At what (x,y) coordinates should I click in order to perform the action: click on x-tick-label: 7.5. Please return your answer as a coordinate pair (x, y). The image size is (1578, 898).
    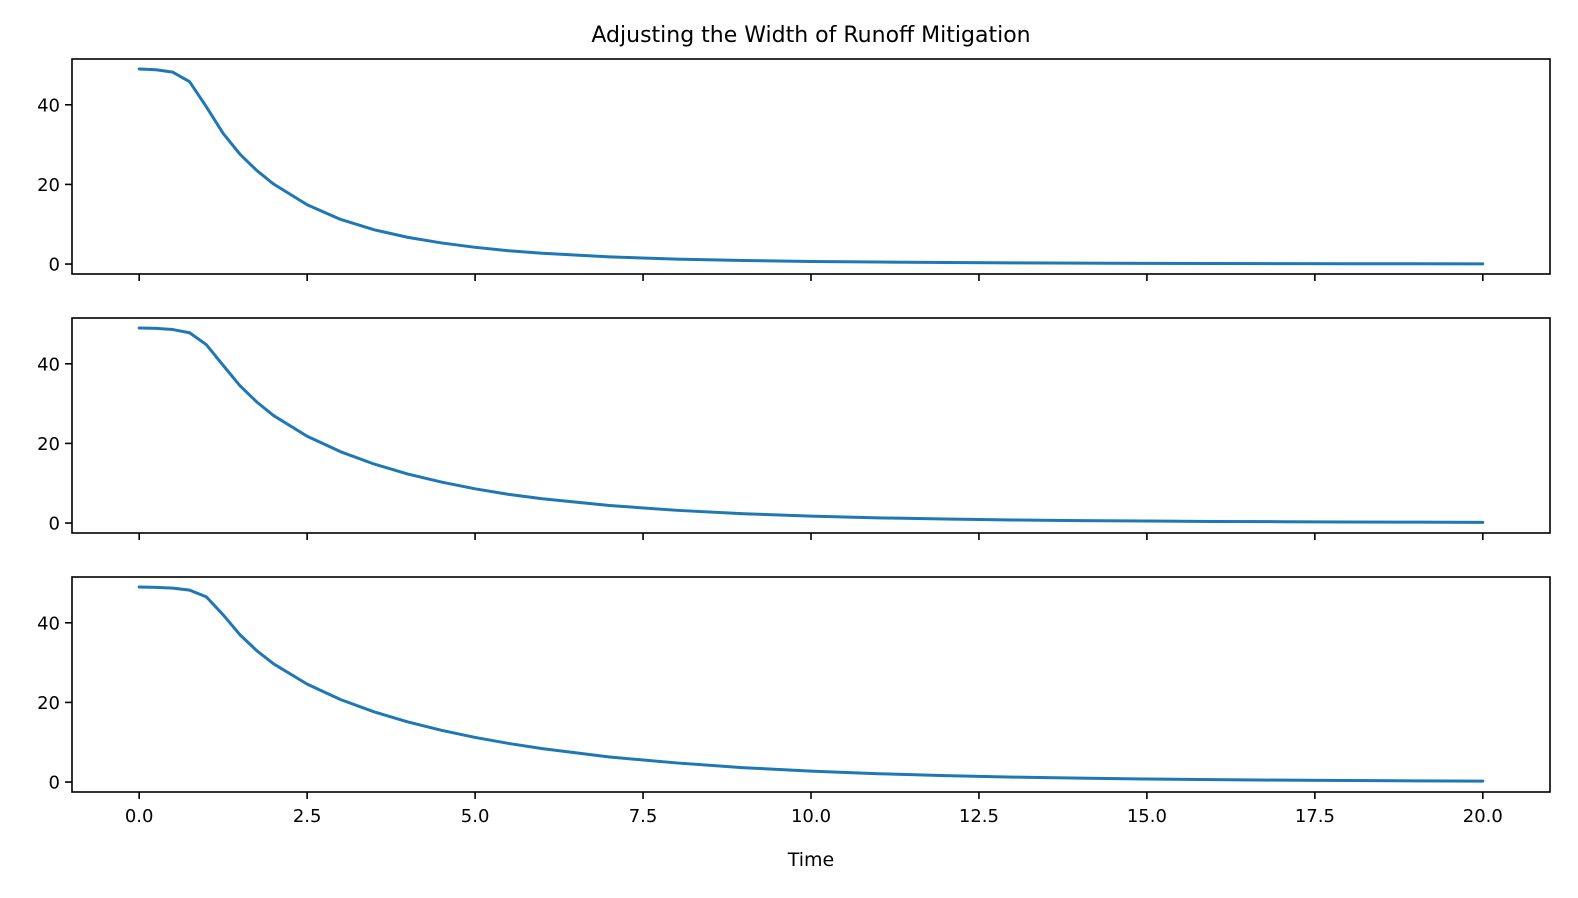
    Looking at the image, I should click on (643, 816).